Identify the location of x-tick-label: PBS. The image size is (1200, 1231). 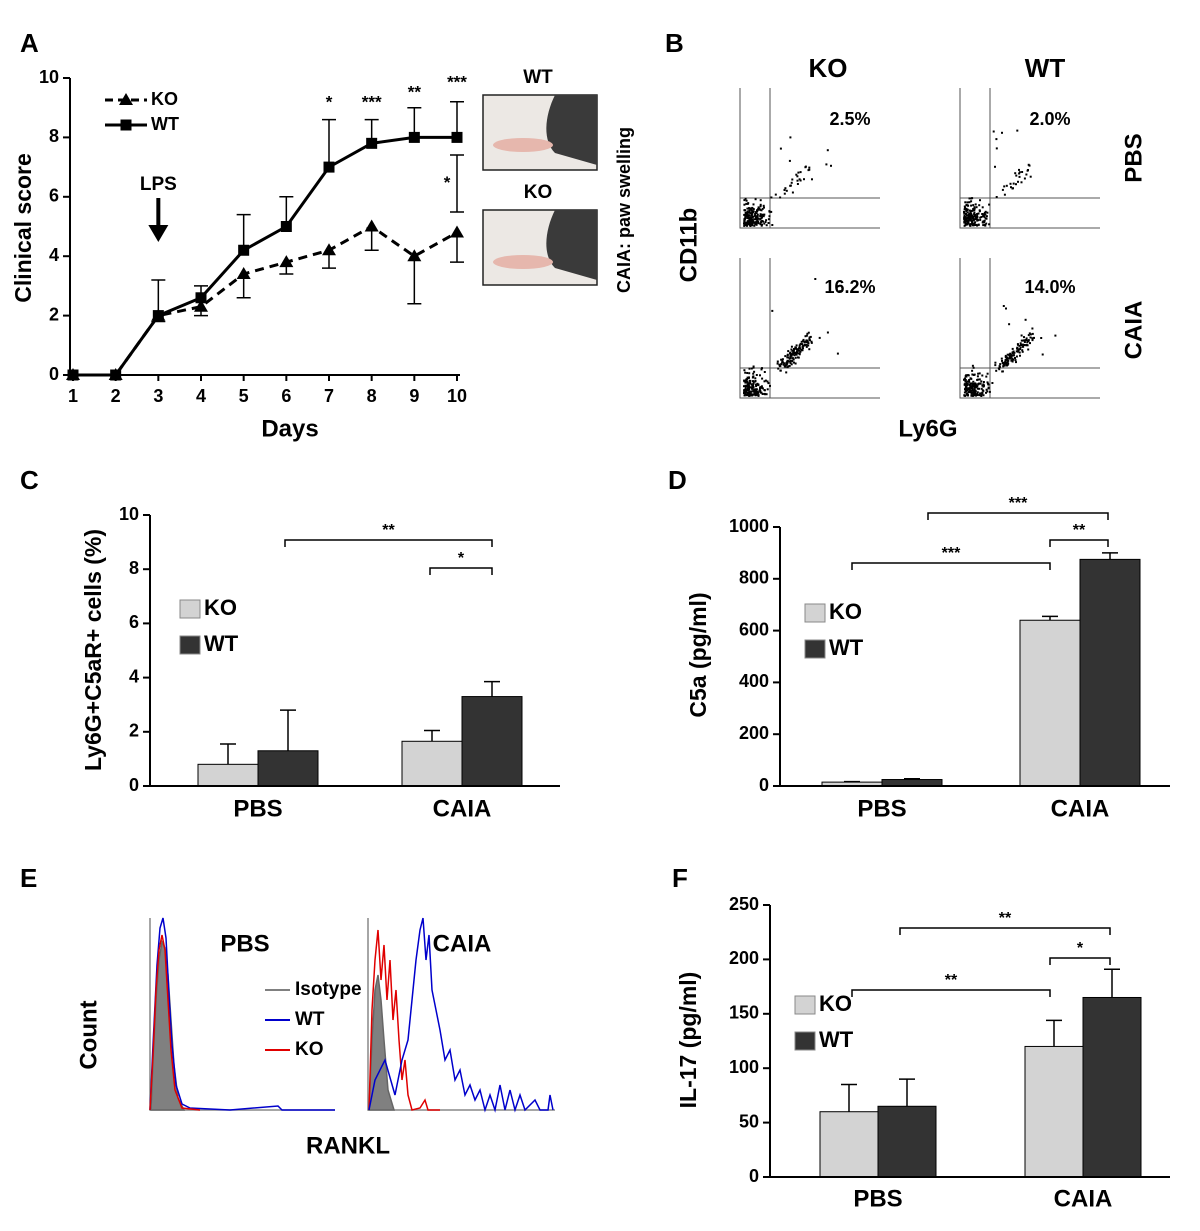
(257, 808).